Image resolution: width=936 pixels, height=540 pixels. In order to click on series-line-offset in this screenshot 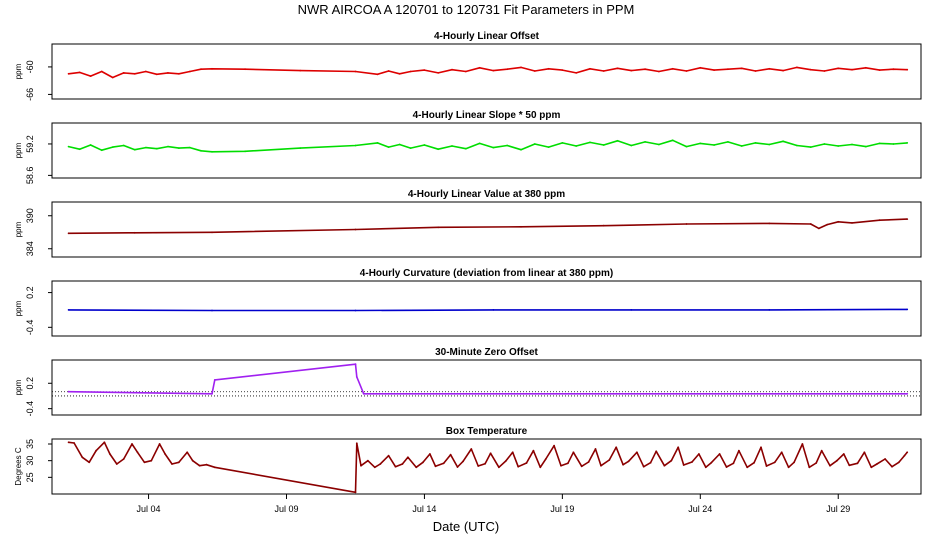, I will do `click(488, 72)`.